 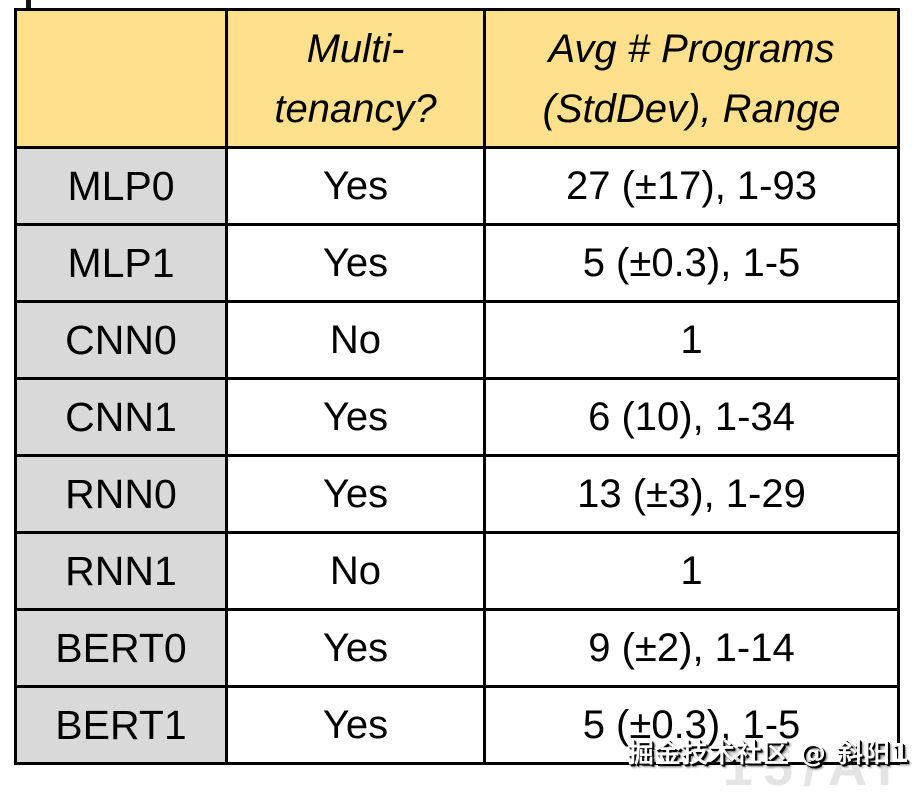 What do you see at coordinates (121, 186) in the screenshot?
I see `model-label: MLP0` at bounding box center [121, 186].